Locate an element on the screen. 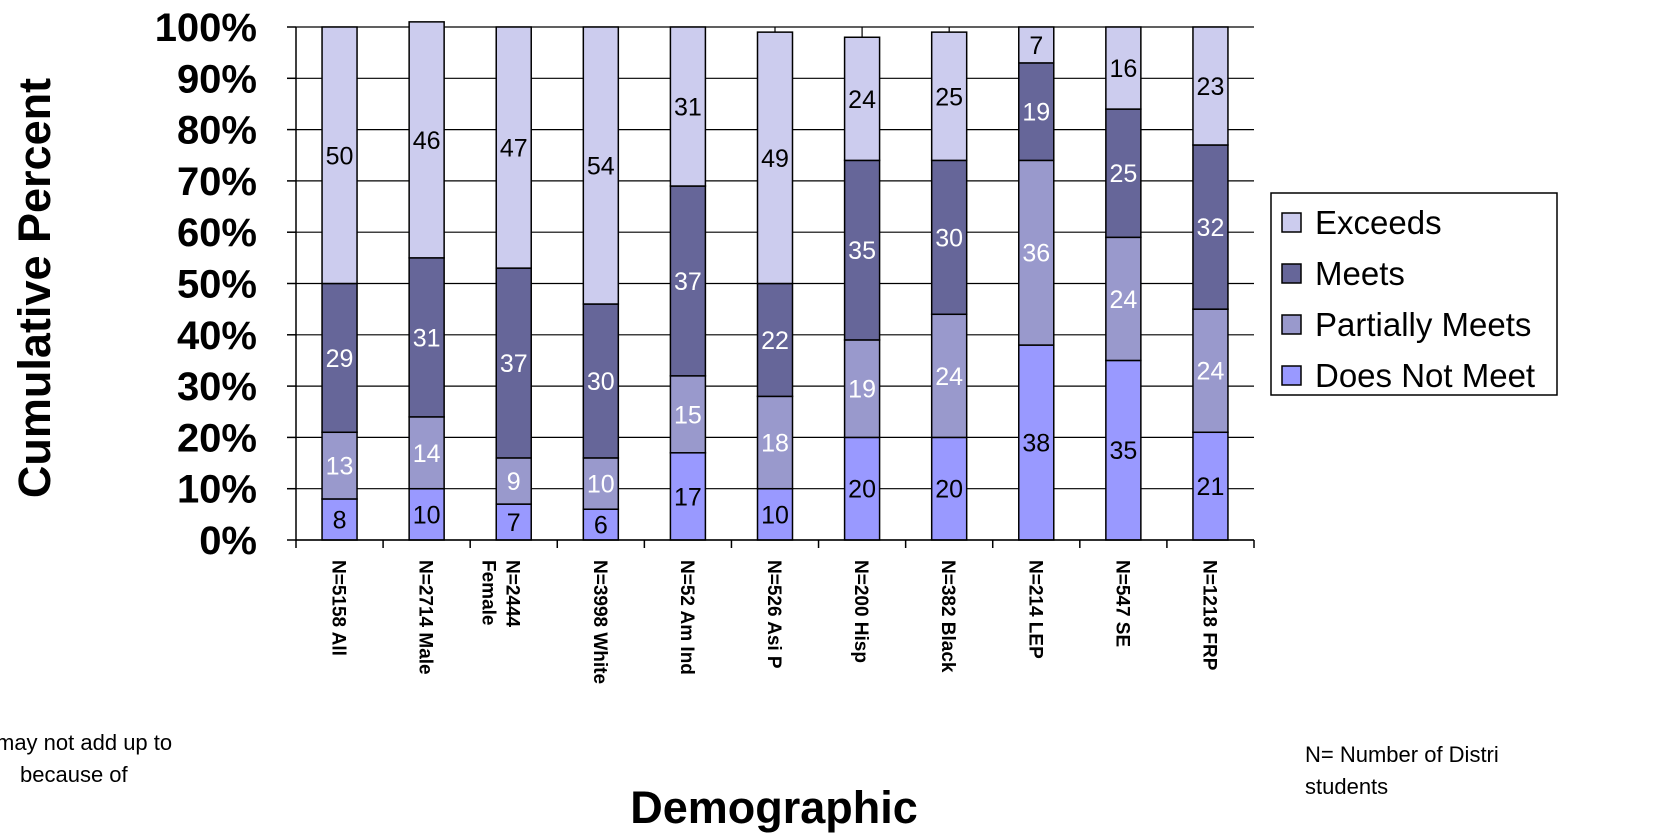  data-label: 23 is located at coordinates (1211, 87).